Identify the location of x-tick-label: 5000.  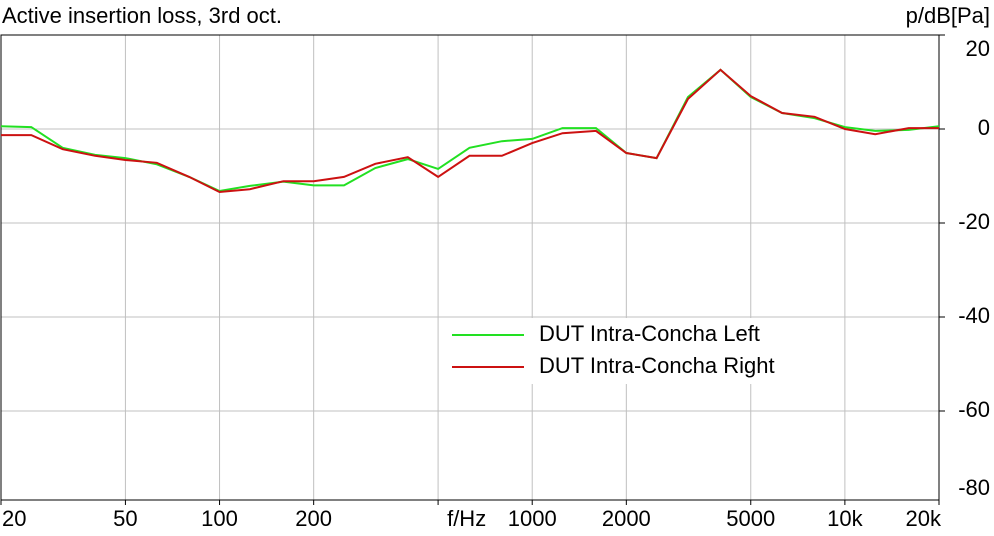
(750, 518).